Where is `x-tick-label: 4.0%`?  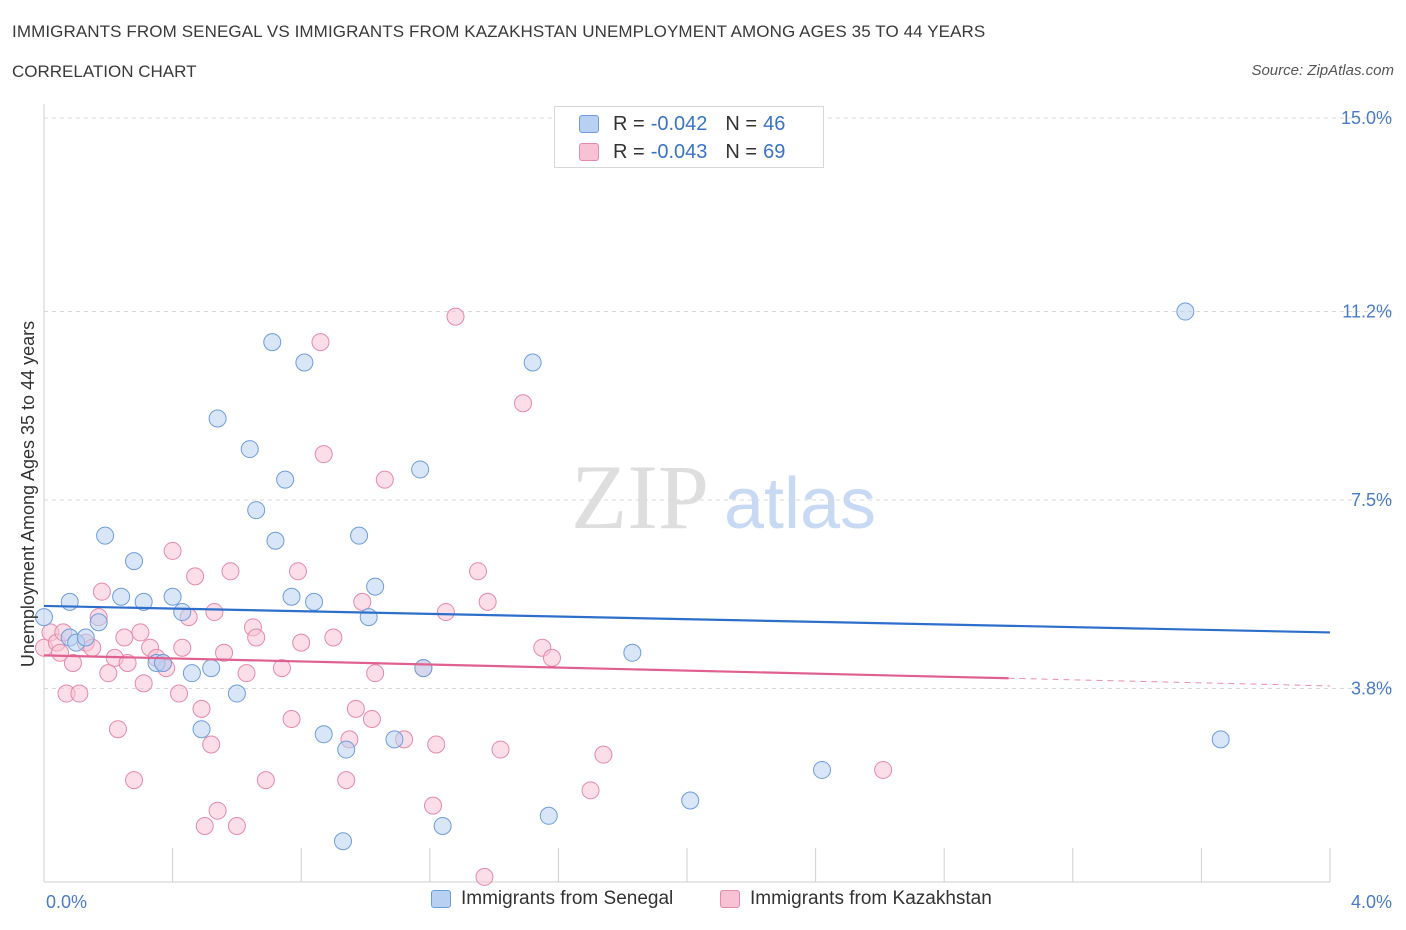 x-tick-label: 4.0% is located at coordinates (1371, 902).